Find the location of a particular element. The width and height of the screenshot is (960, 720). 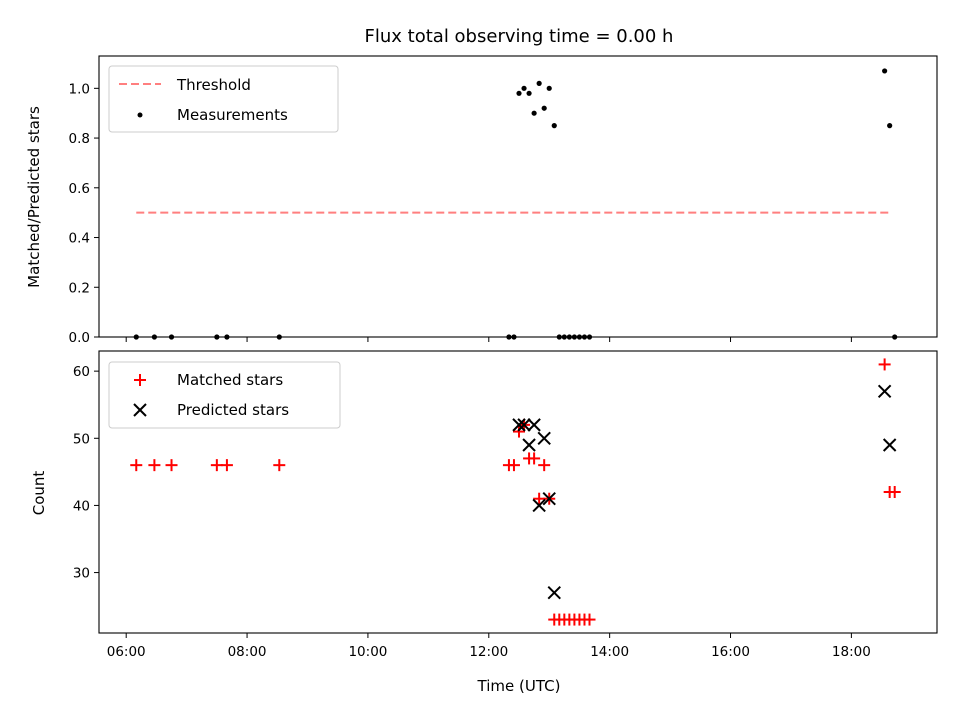

x-tick-label: 18:00 is located at coordinates (851, 652).